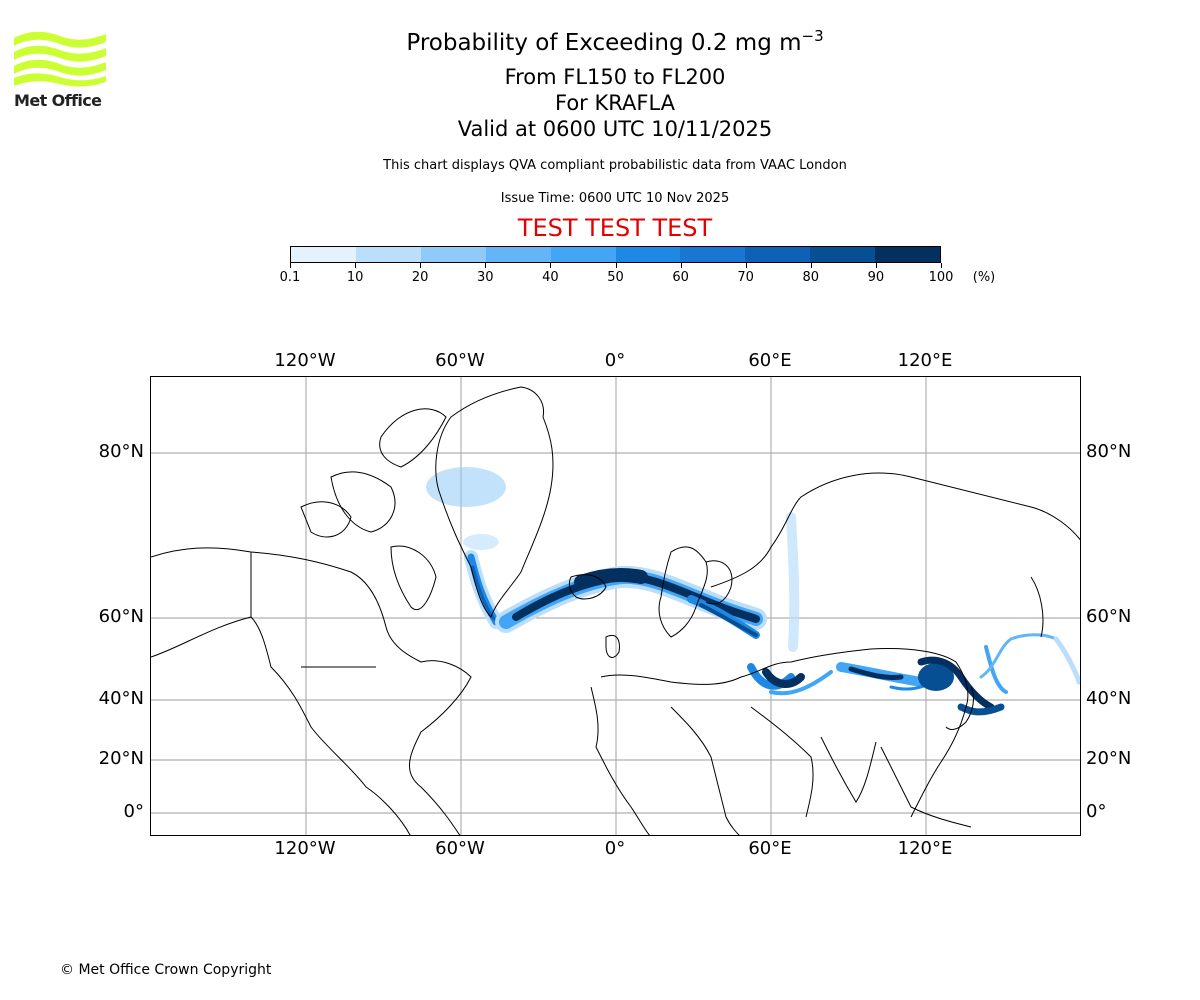  Describe the element at coordinates (355, 277) in the screenshot. I see `colorbar-tick-label: 10` at that location.